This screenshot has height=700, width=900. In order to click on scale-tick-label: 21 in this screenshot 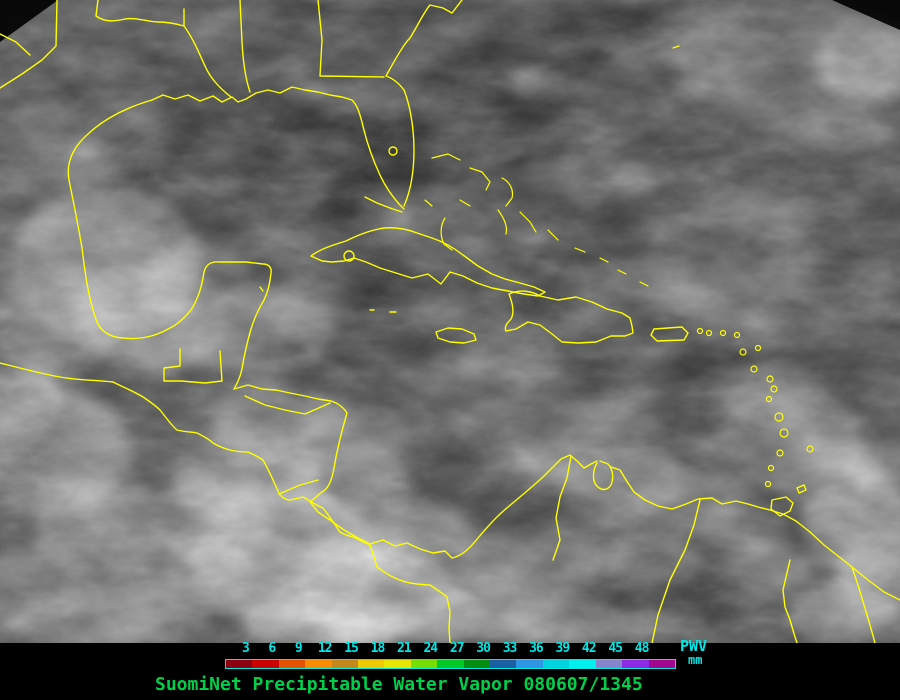, I will do `click(404, 648)`.